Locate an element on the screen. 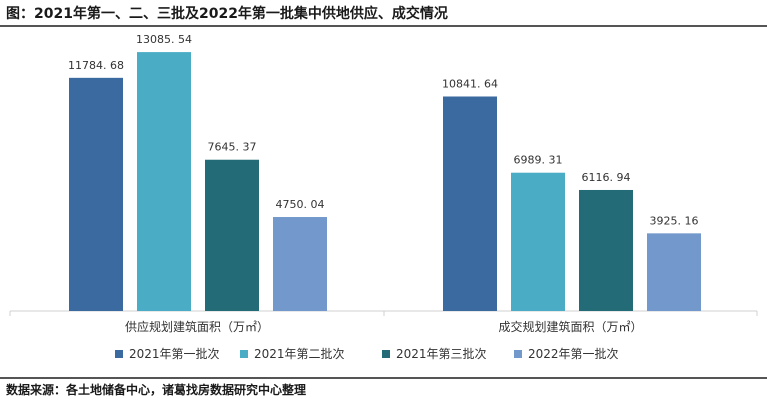  value-label-1-2: 13085. 54 is located at coordinates (164, 39).